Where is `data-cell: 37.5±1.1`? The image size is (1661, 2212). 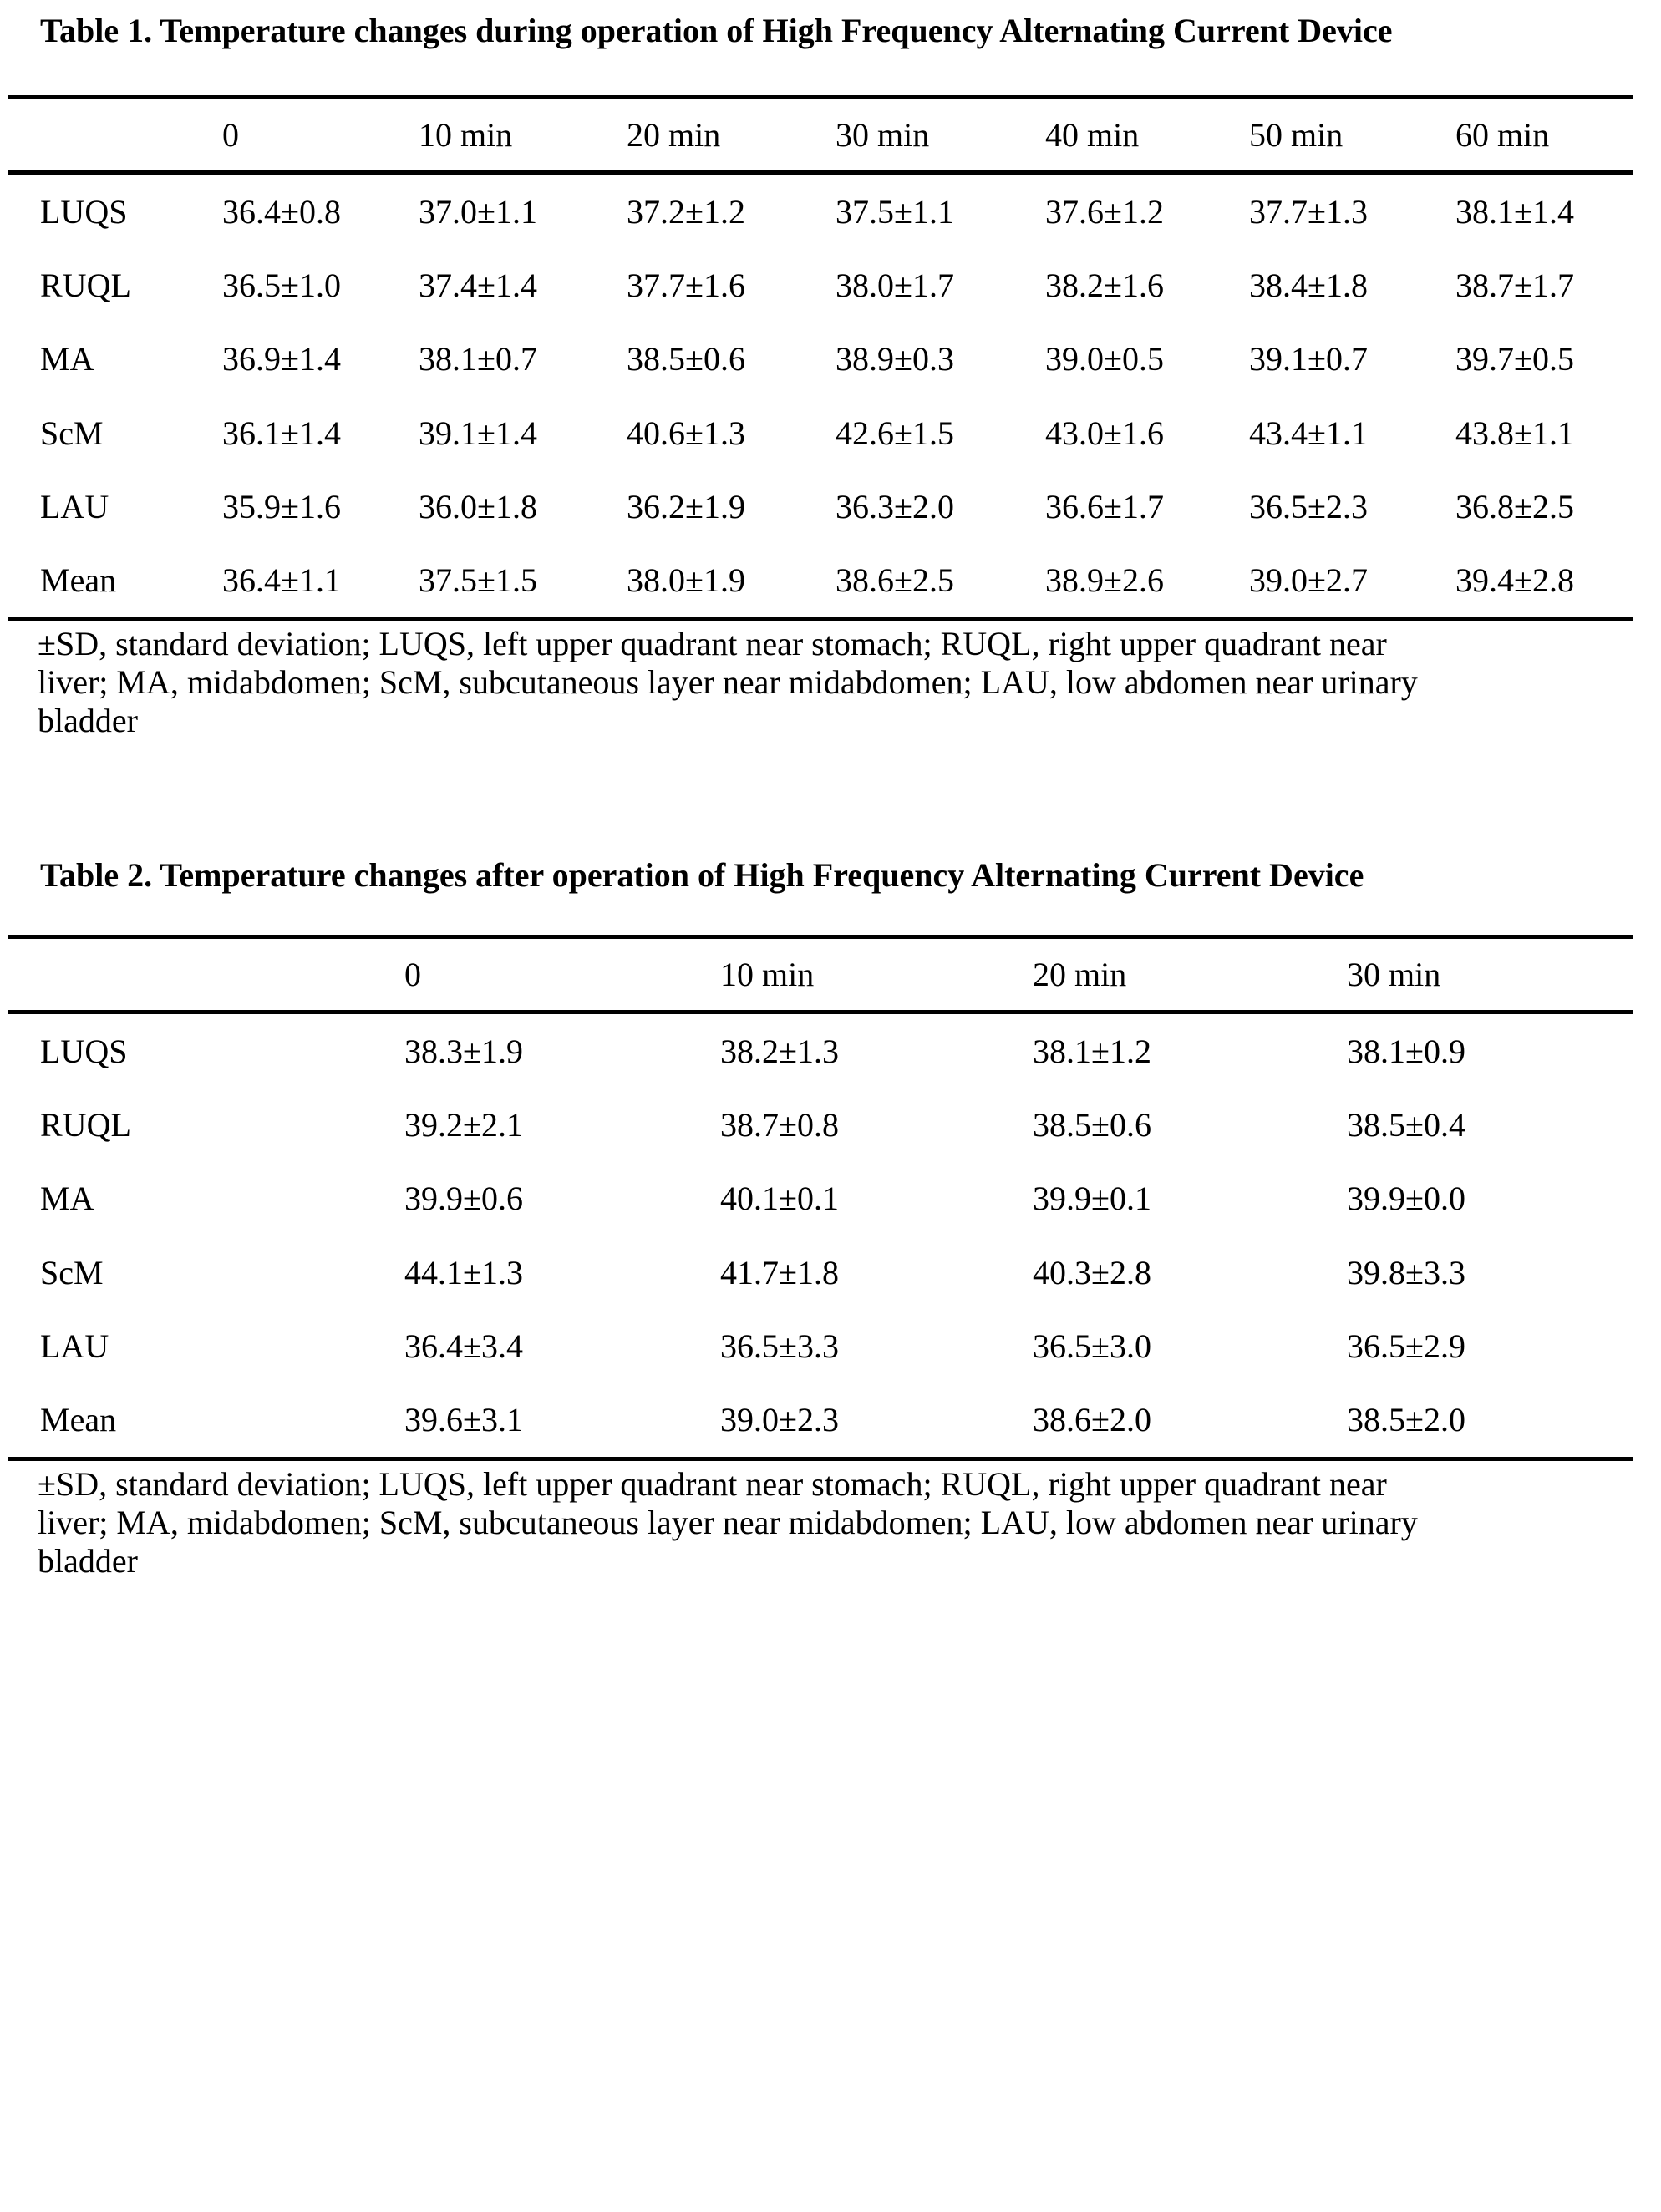
data-cell: 37.5±1.1 is located at coordinates (895, 212).